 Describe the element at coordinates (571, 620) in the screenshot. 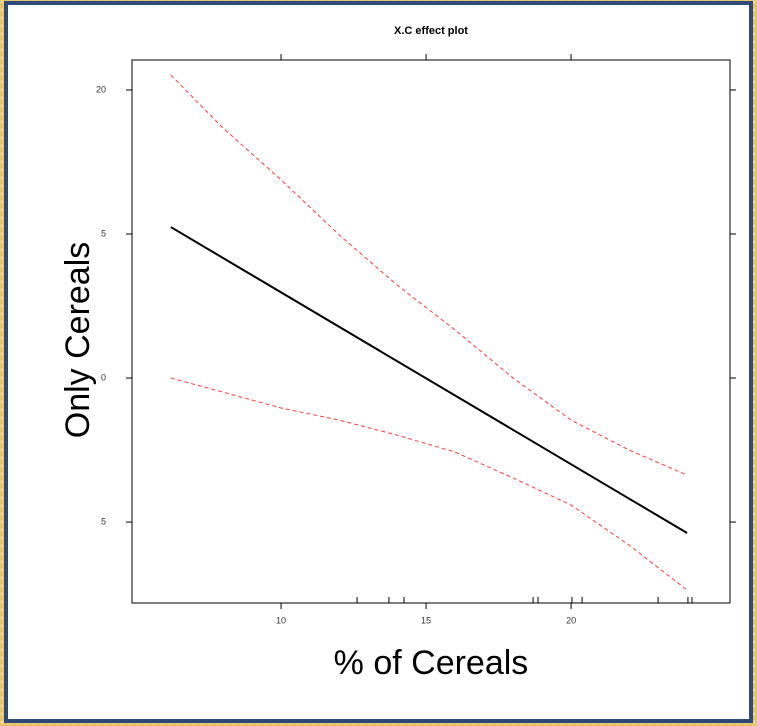

I see `x-tick-label: 20` at that location.